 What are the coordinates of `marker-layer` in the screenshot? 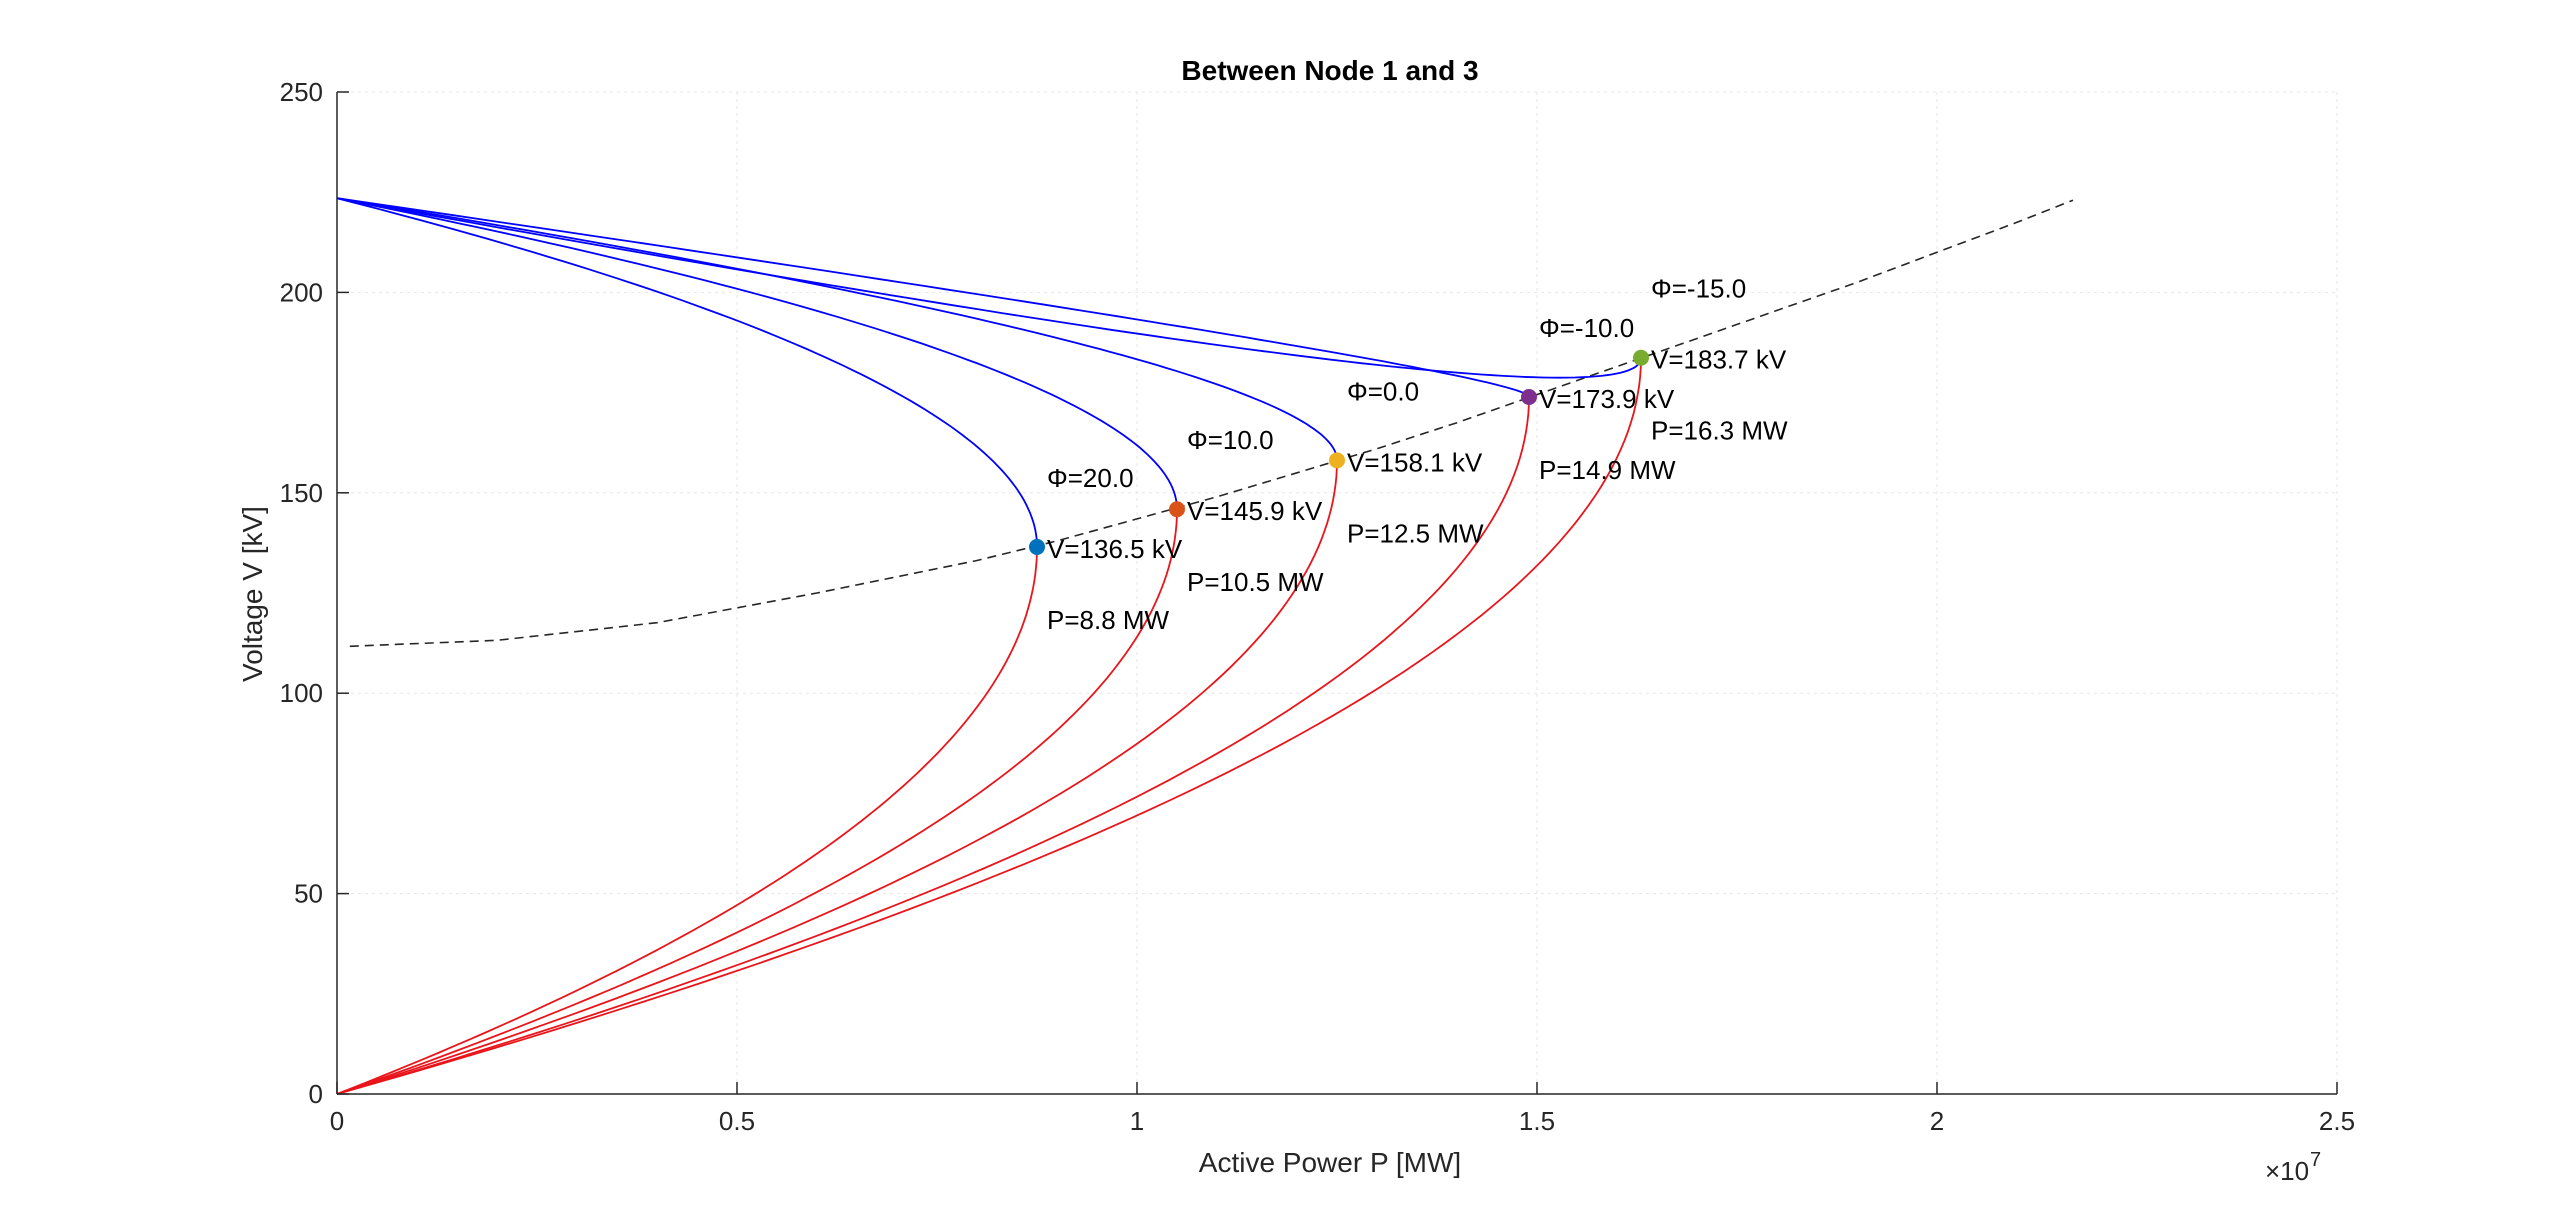 It's located at (1339, 452).